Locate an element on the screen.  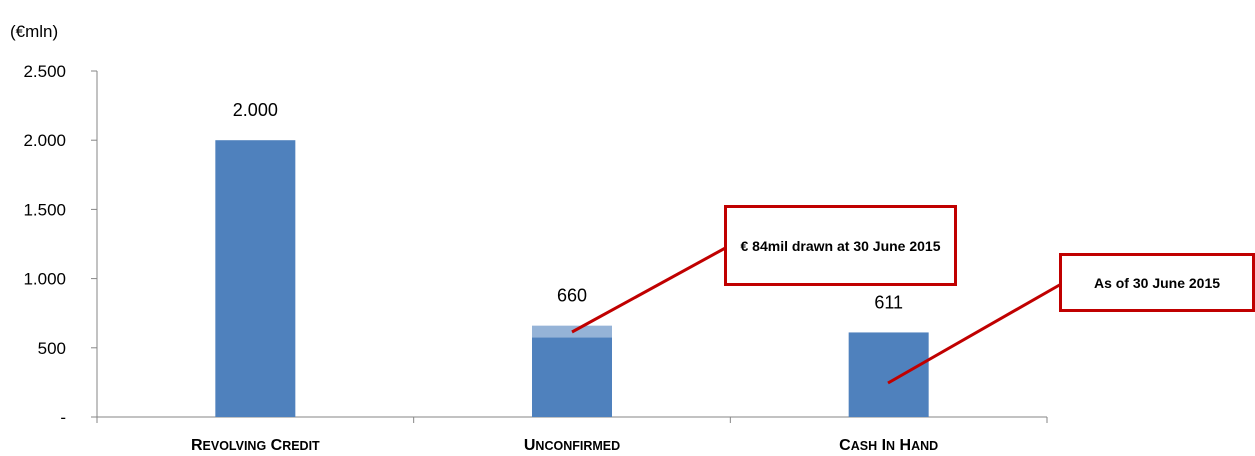
y-unit-label: (€mln) is located at coordinates (34, 31).